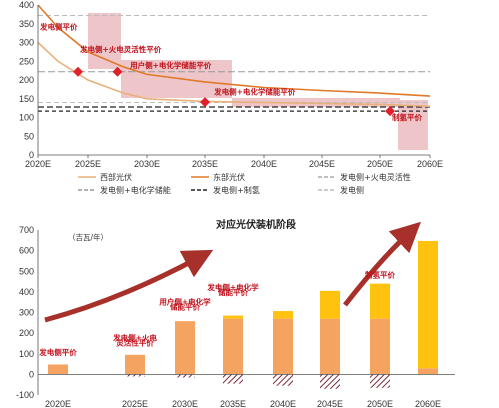  I want to click on bottom-y-tick-label: 600, so click(26, 251).